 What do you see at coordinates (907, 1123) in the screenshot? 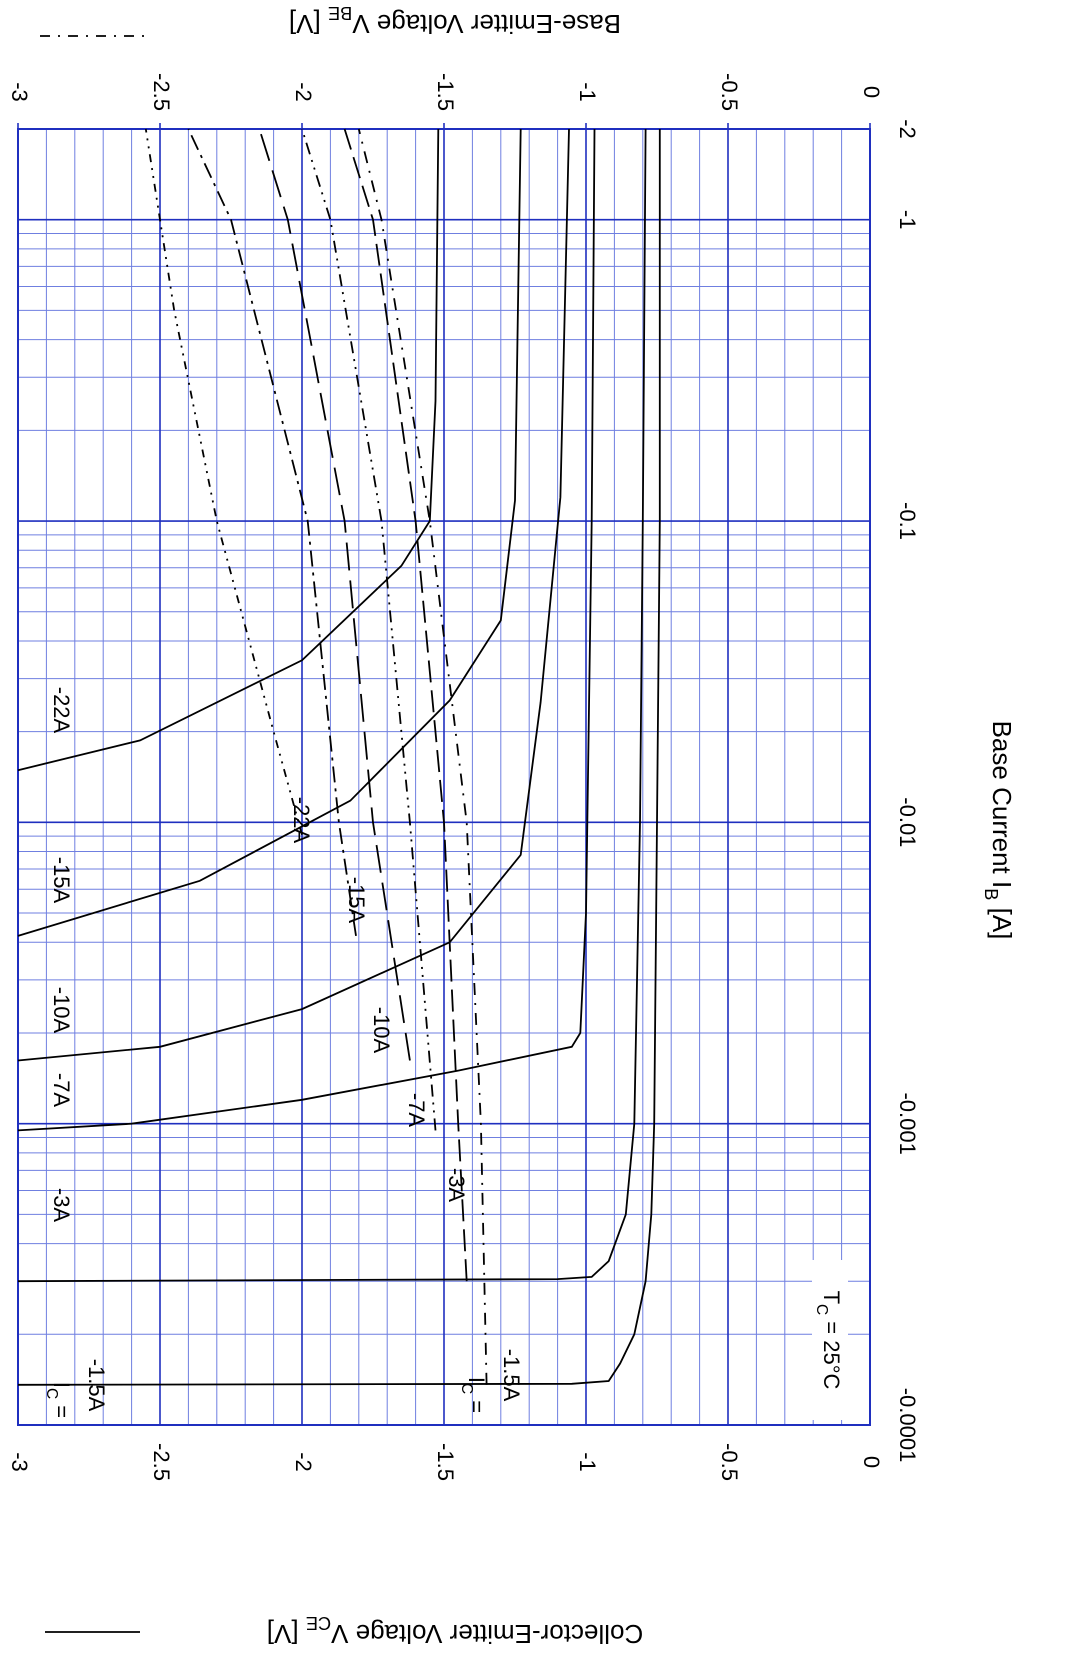
I see `x-tick-label: -0.001` at bounding box center [907, 1123].